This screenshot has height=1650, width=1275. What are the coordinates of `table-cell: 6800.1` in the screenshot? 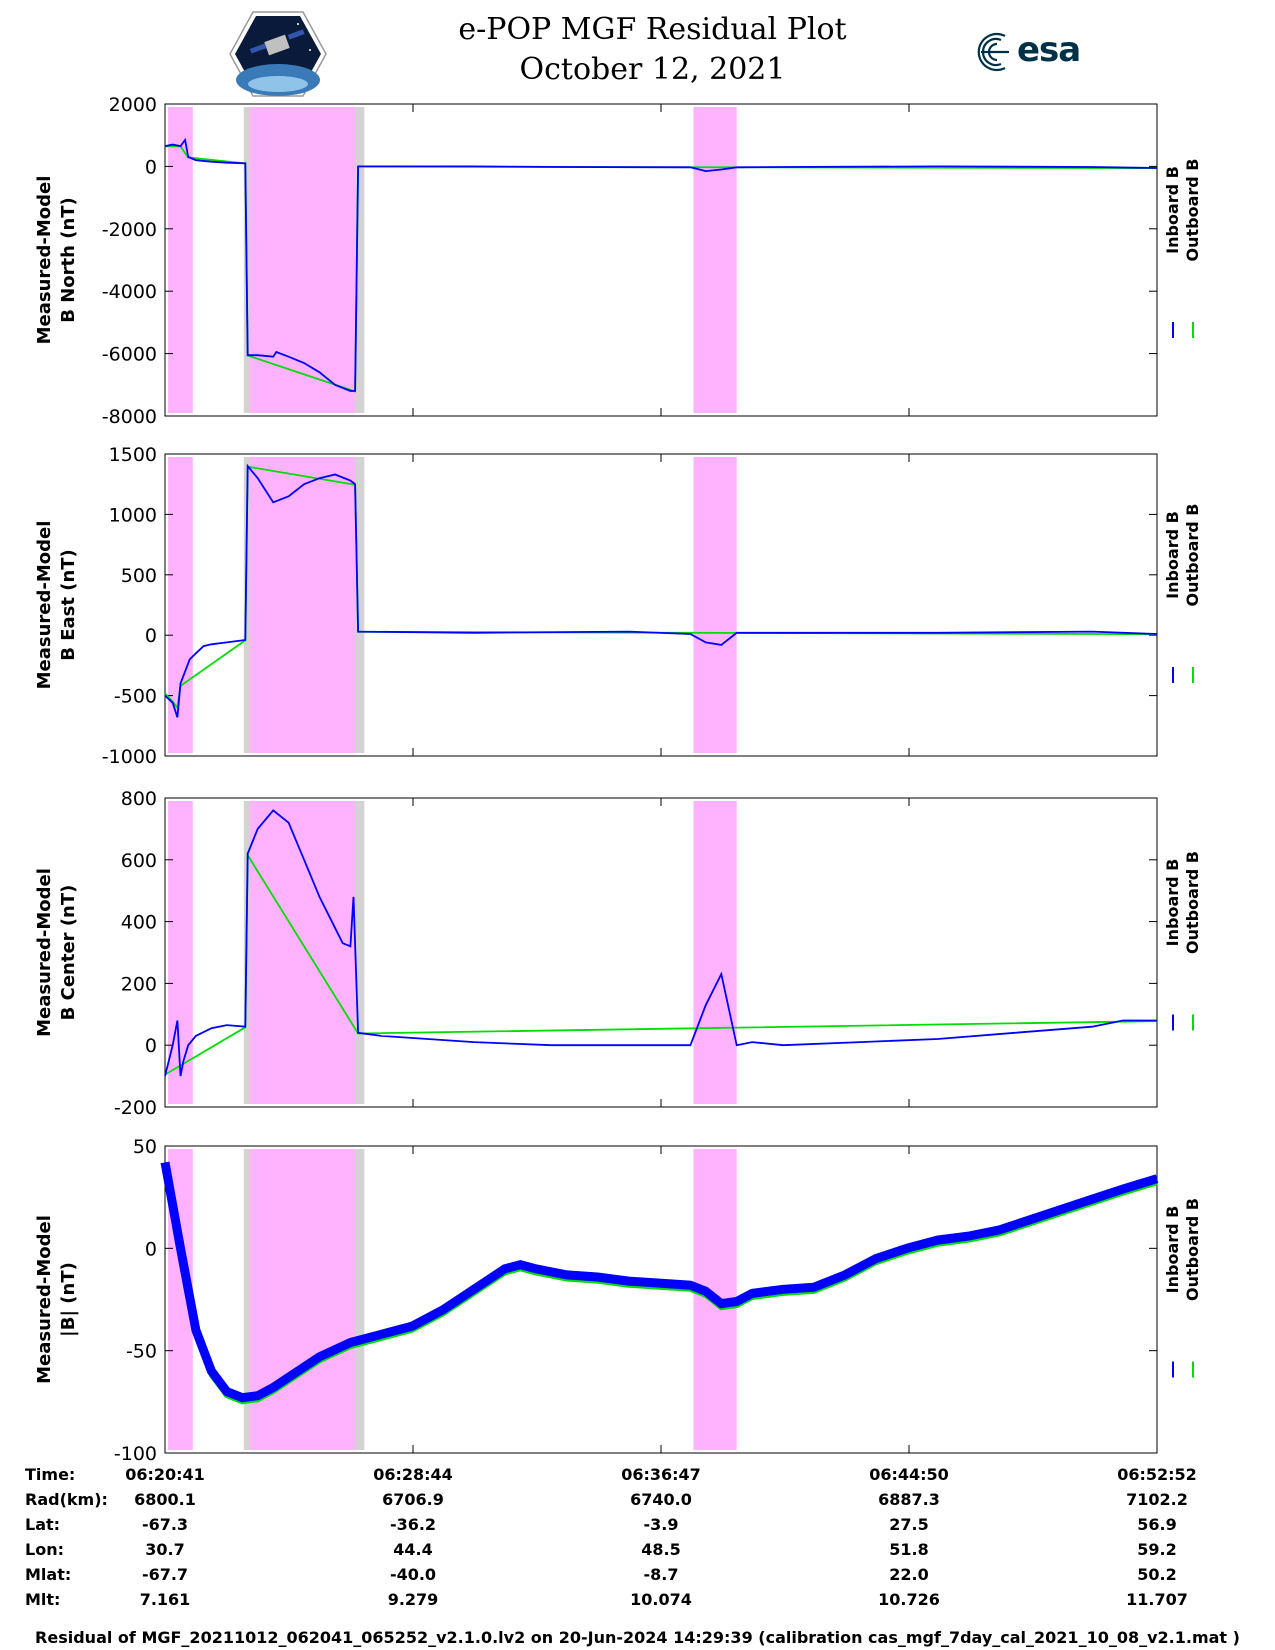 It's located at (165, 1499).